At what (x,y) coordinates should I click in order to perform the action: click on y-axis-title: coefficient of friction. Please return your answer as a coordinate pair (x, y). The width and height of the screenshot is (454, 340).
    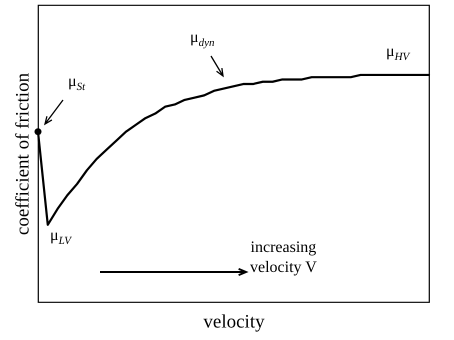
    Looking at the image, I should click on (23, 154).